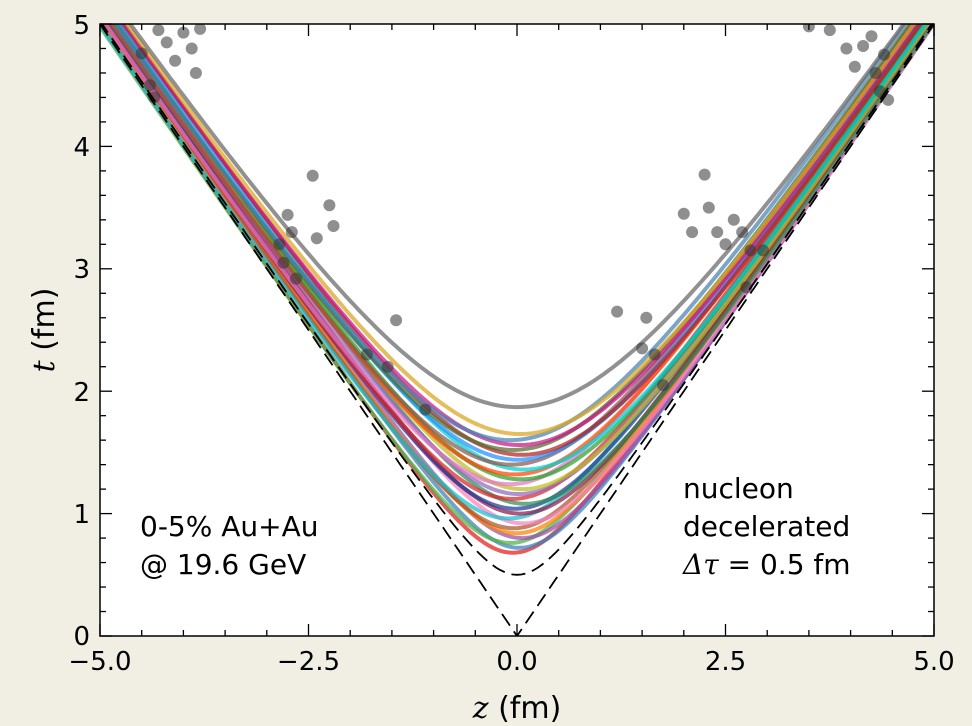 The height and width of the screenshot is (726, 972). Describe the element at coordinates (766, 564) in the screenshot. I see `annotation-delta-tau: Δτ = 0.5 fm` at that location.